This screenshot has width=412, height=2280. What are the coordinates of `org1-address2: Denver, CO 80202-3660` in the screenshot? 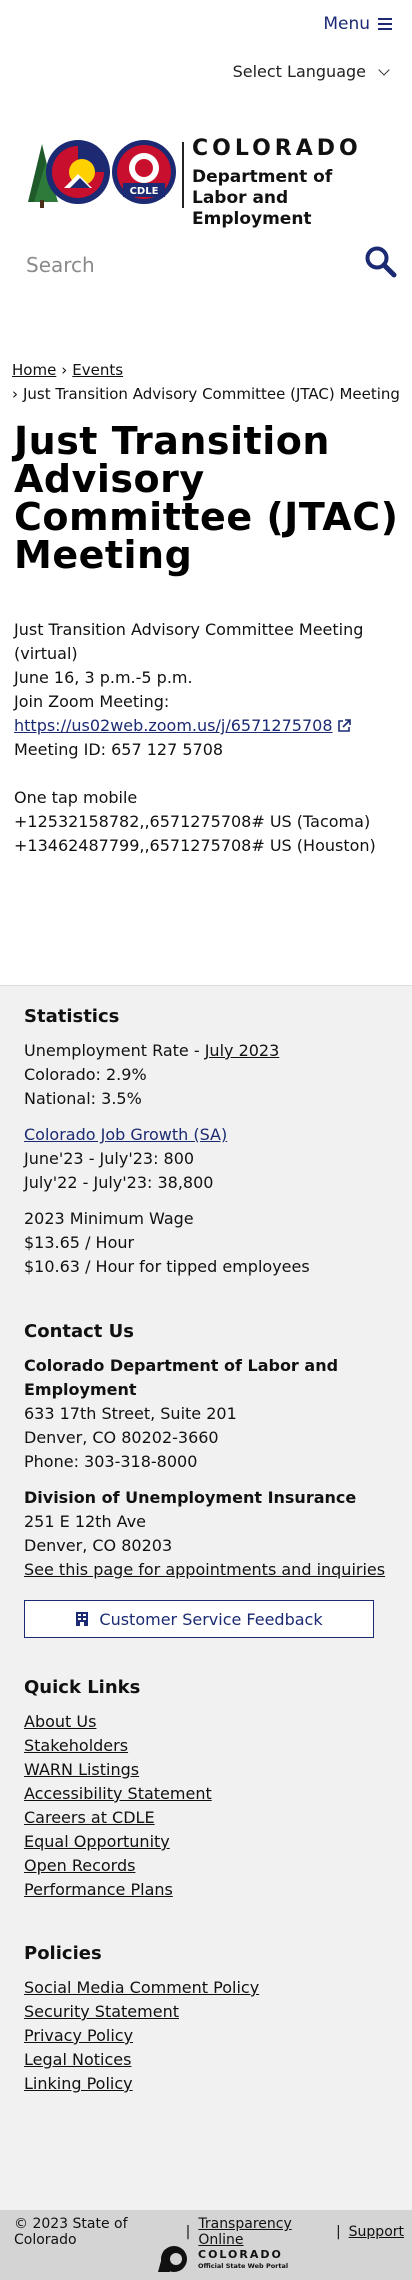 It's located at (121, 1437).